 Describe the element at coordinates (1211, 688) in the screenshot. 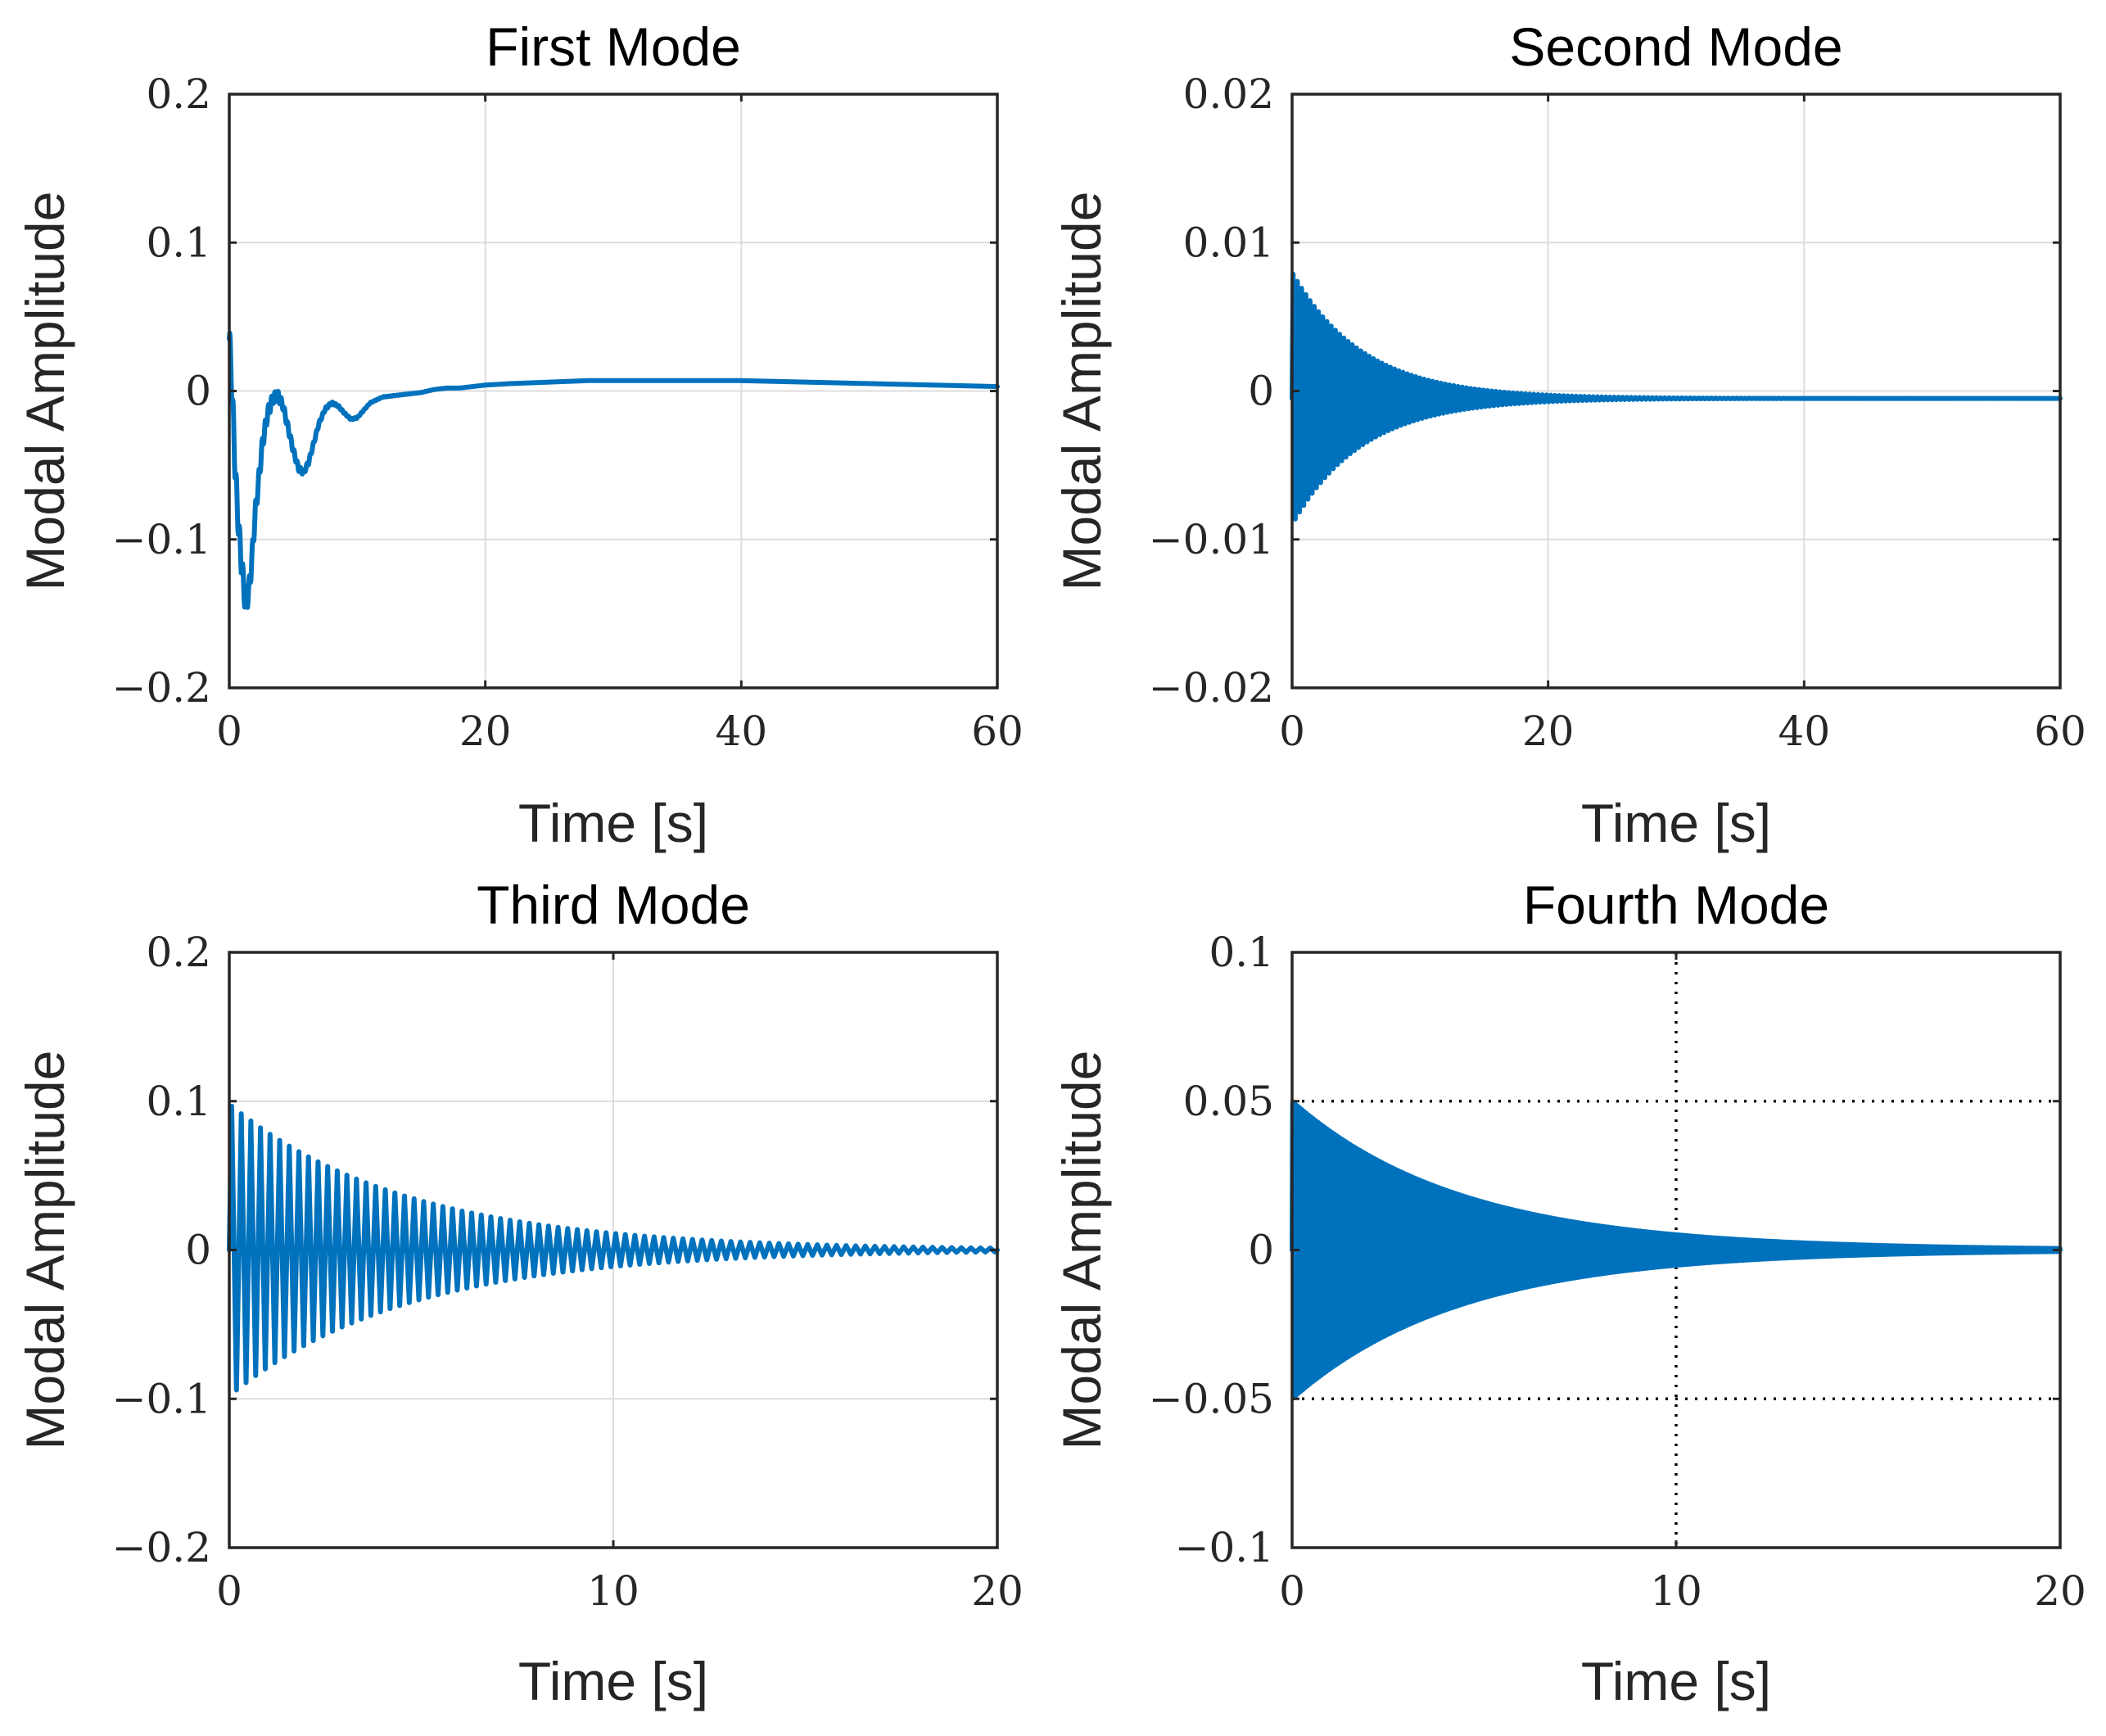

I see `y-tick-label: −0.02` at that location.